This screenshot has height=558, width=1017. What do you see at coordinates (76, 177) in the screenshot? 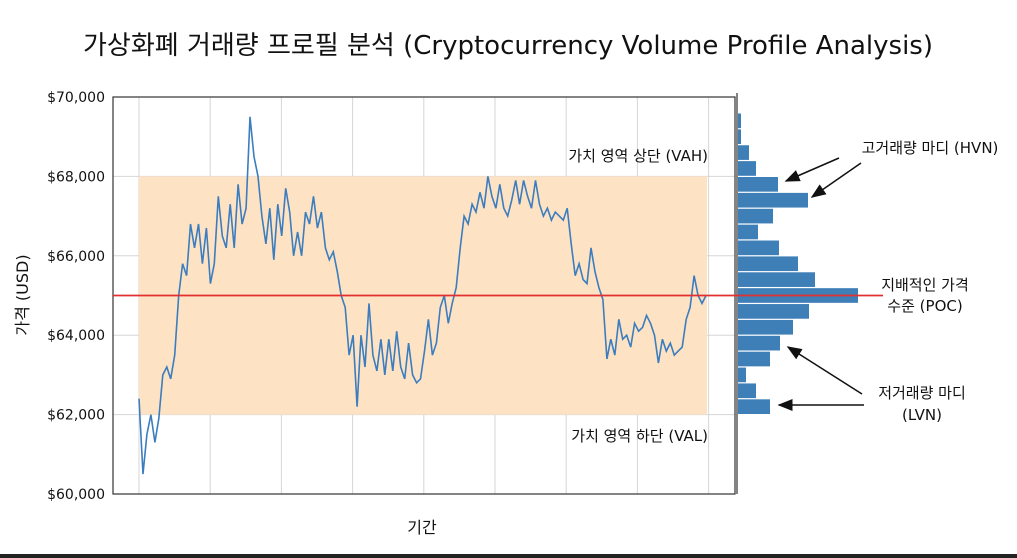
I see `y-tick-label: $68,000` at bounding box center [76, 177].